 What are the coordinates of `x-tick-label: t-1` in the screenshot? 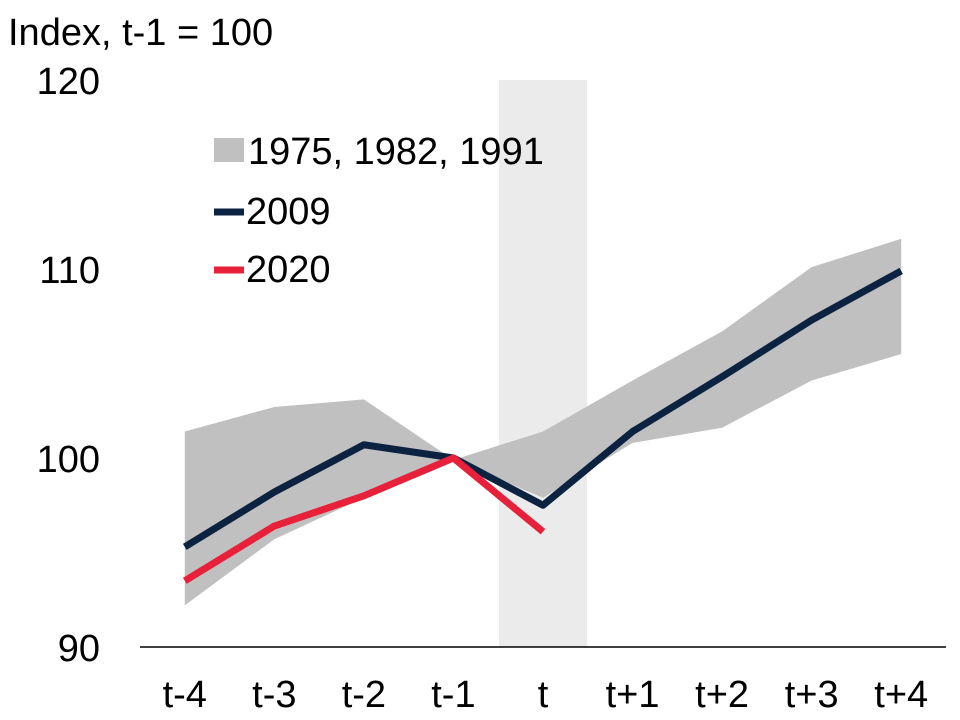 It's located at (453, 695).